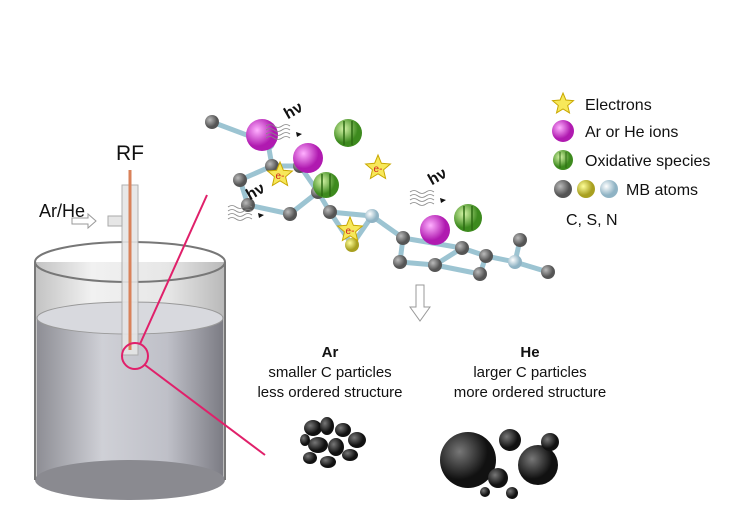  What do you see at coordinates (130, 480) in the screenshot?
I see `beaker-bottom` at bounding box center [130, 480].